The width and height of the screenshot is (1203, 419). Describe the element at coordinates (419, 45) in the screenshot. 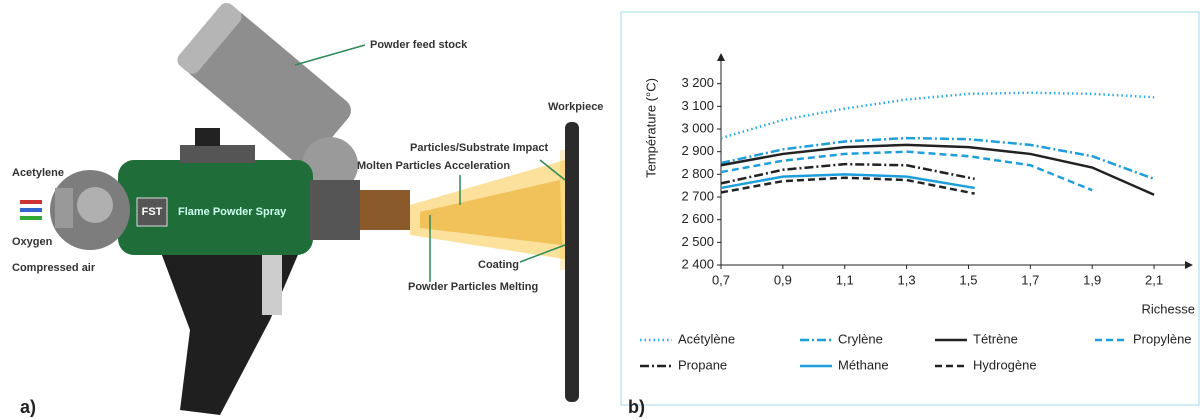

I see `label: Powder feed stock` at that location.